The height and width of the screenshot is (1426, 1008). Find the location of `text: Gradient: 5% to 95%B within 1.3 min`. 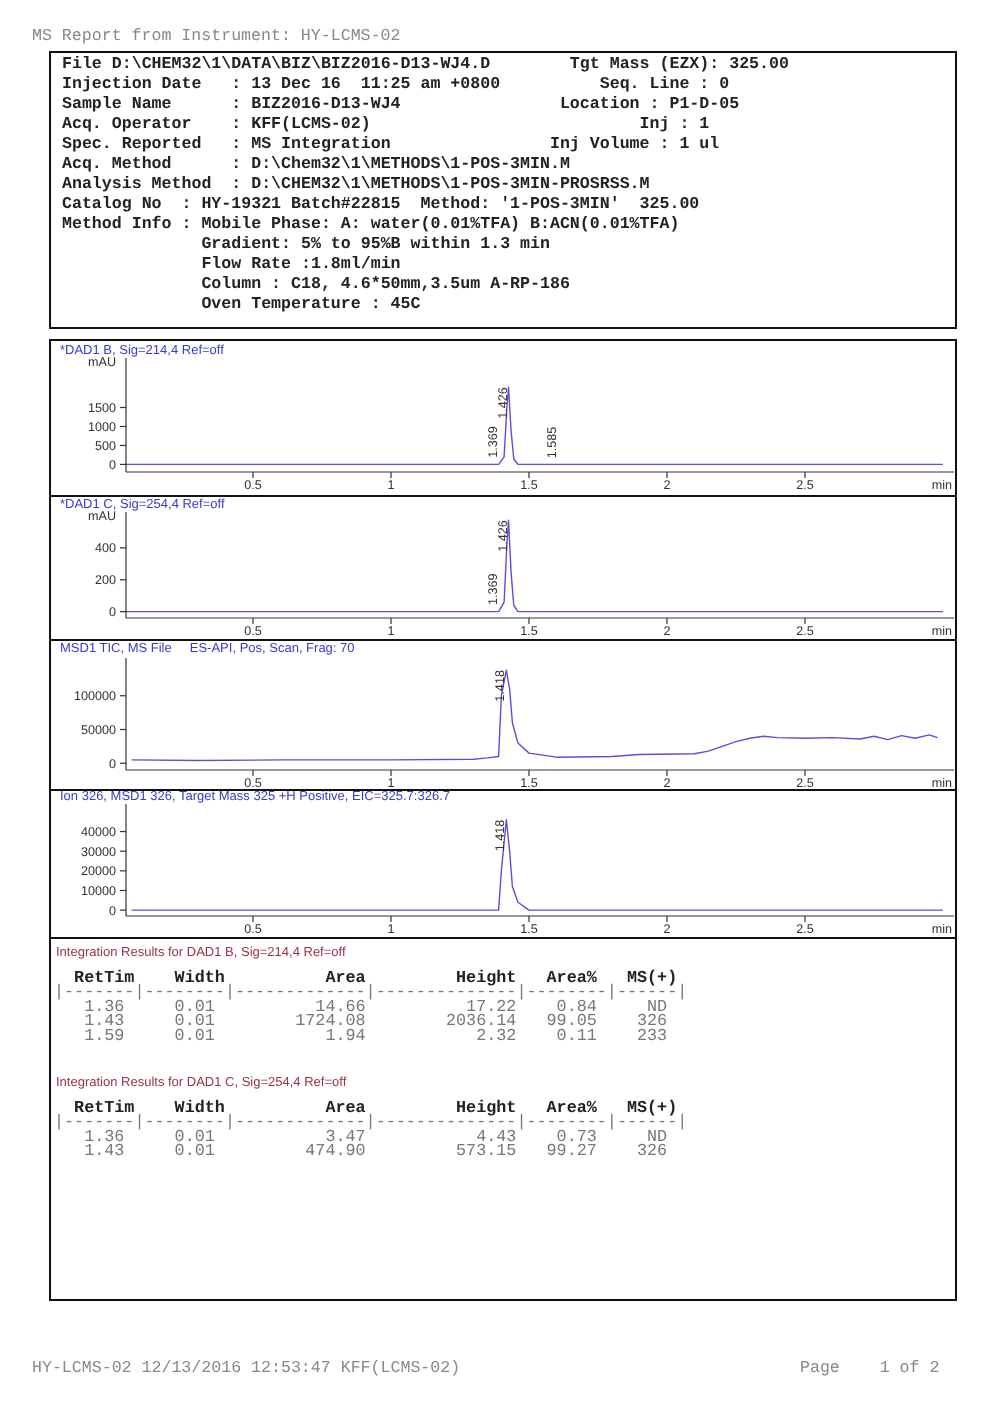

text: Gradient: 5% to 95%B within 1.3 min is located at coordinates (306, 244).